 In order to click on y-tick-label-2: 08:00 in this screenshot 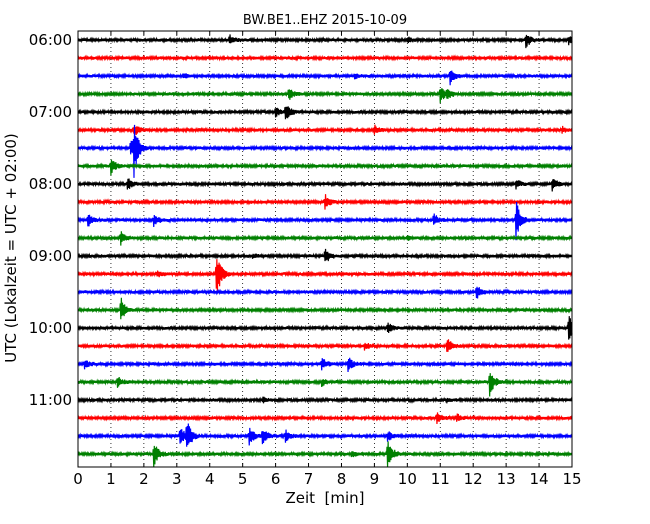, I will do `click(50, 184)`.